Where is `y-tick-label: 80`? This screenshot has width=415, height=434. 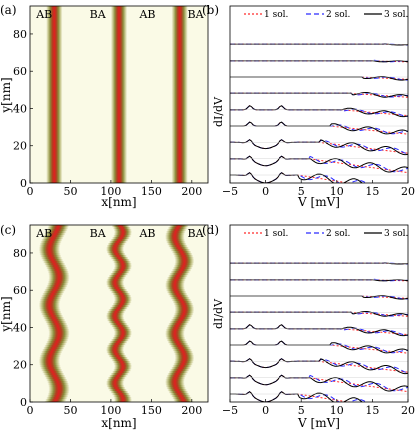
y-tick-label: 80 is located at coordinates (20, 253).